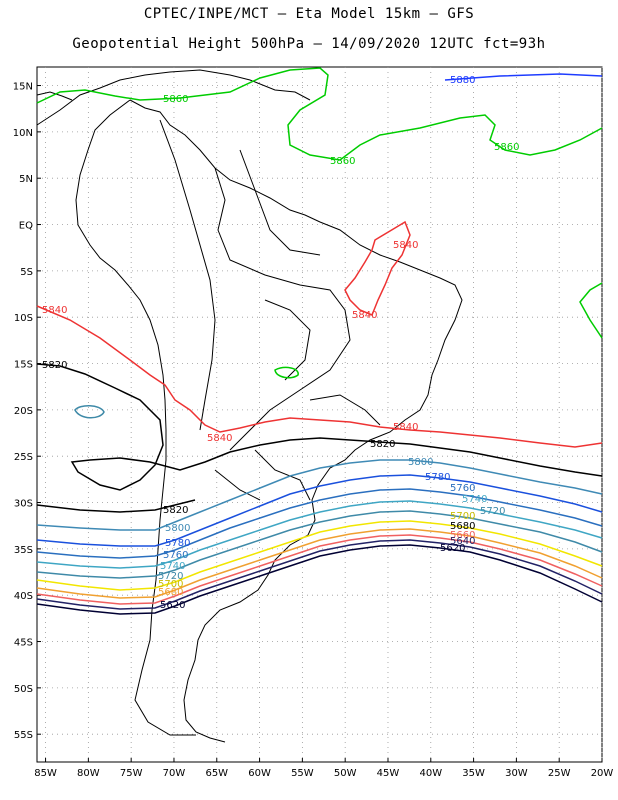  I want to click on lat-tick-label: 50S, so click(23, 689).